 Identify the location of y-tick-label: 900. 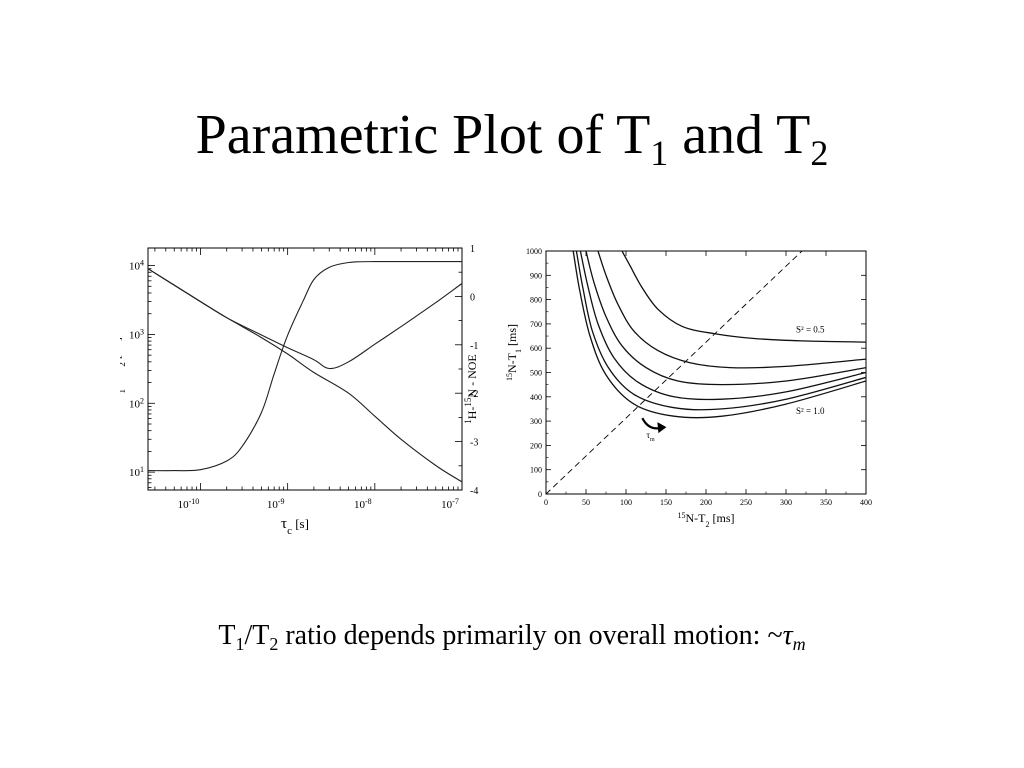
(536, 275).